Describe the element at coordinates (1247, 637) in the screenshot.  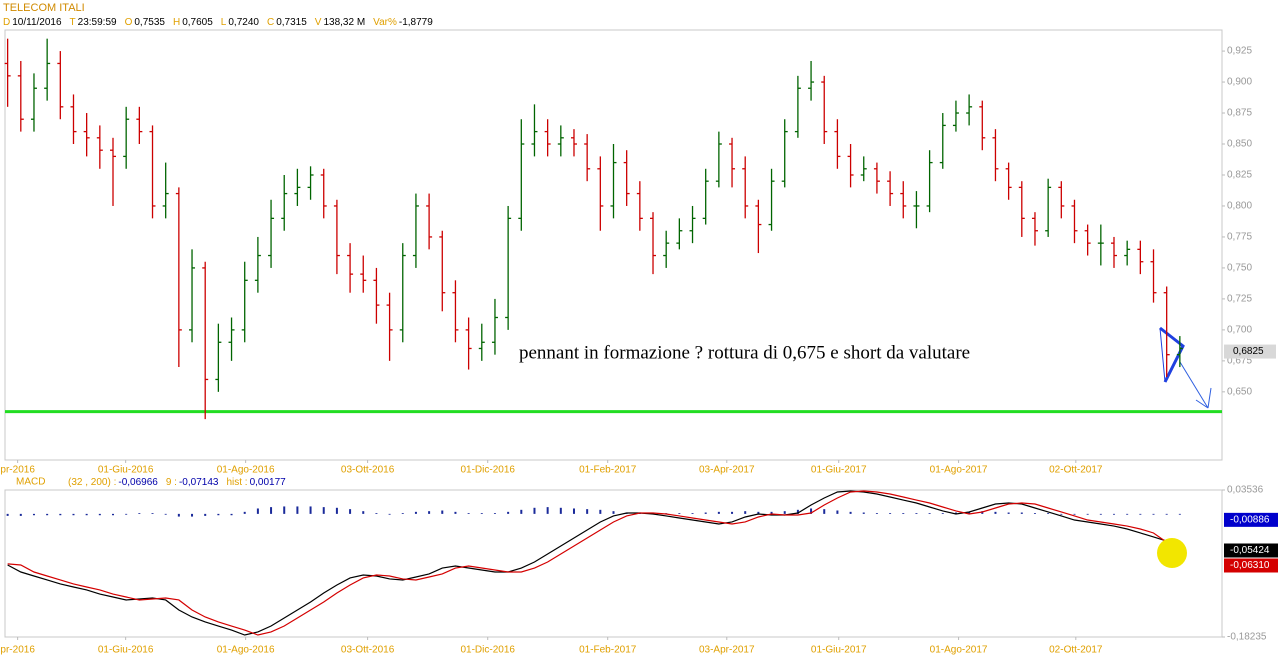
I see `y-tick-label: -0,18235` at that location.